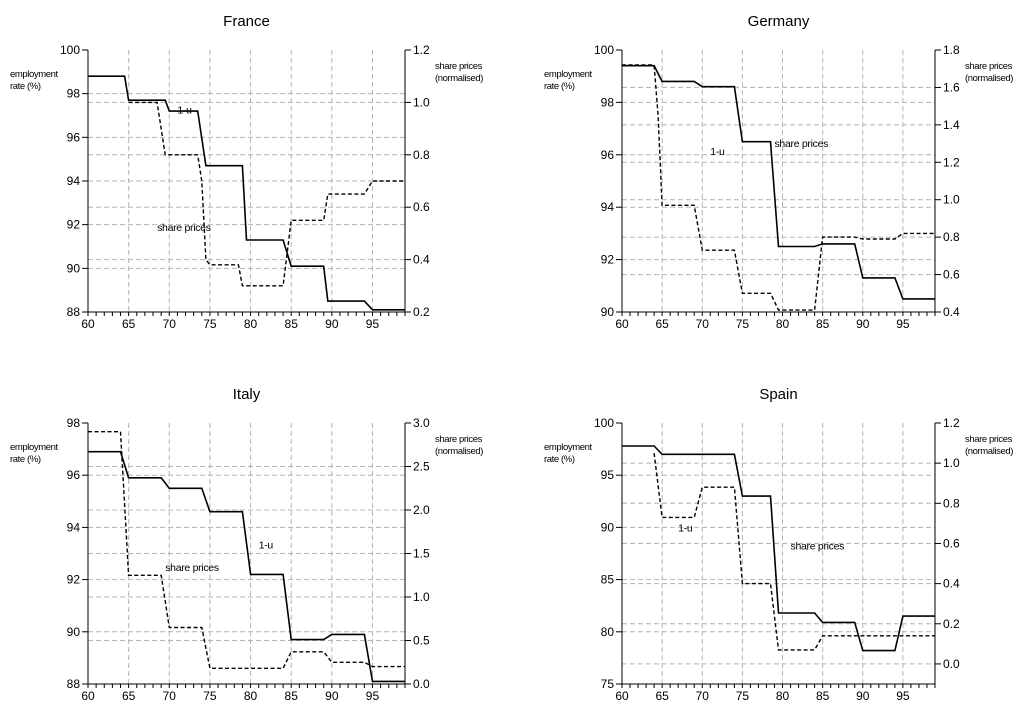 Image resolution: width=1030 pixels, height=708 pixels. What do you see at coordinates (246, 566) in the screenshot?
I see `chart-italy-series-employment-line` at bounding box center [246, 566].